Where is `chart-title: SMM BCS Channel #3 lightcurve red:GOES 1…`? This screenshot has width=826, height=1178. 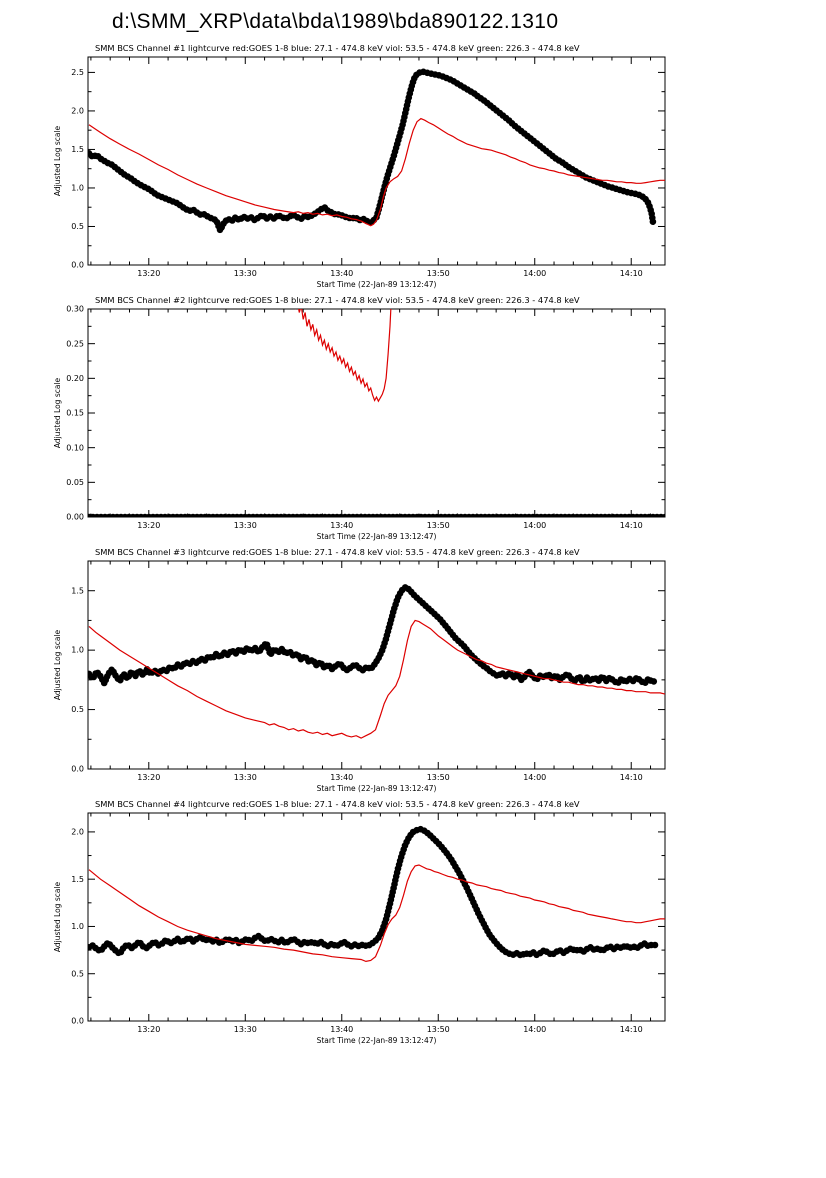 chart-title: SMM BCS Channel #3 lightcurve red:GOES 1… is located at coordinates (337, 552).